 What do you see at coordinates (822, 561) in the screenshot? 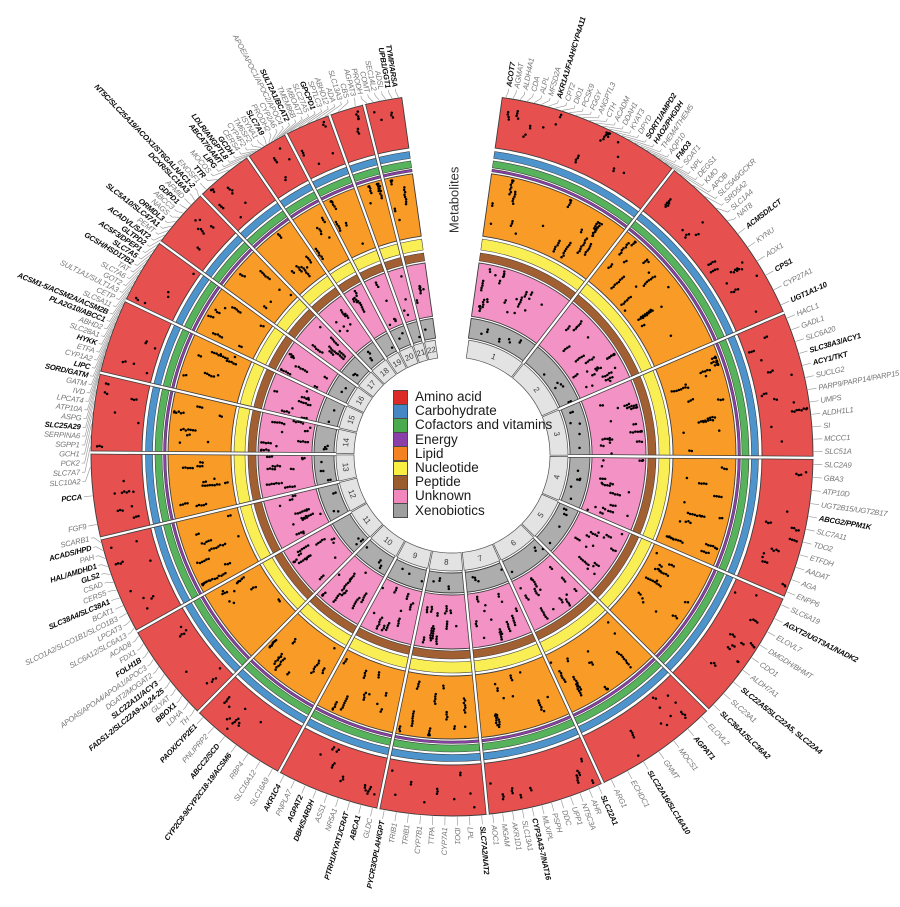
I see `gene-label: ETFDH` at bounding box center [822, 561].